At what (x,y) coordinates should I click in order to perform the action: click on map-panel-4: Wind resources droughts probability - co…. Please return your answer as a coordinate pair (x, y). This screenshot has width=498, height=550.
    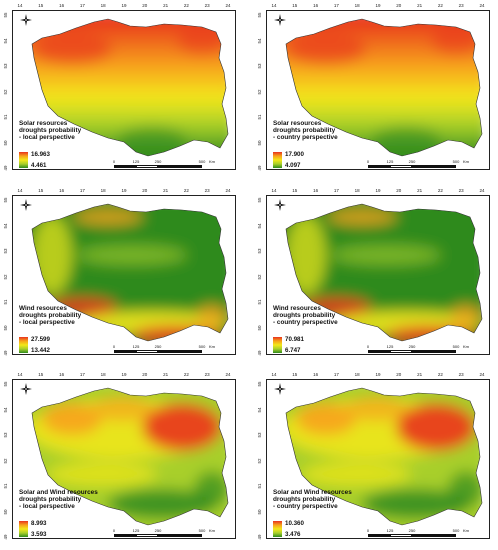
    Looking at the image, I should click on (375, 273).